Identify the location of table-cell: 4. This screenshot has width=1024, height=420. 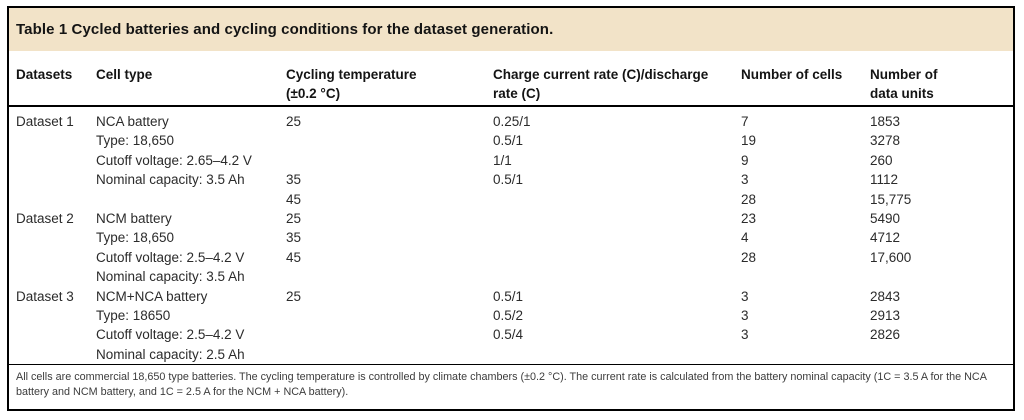
(745, 238).